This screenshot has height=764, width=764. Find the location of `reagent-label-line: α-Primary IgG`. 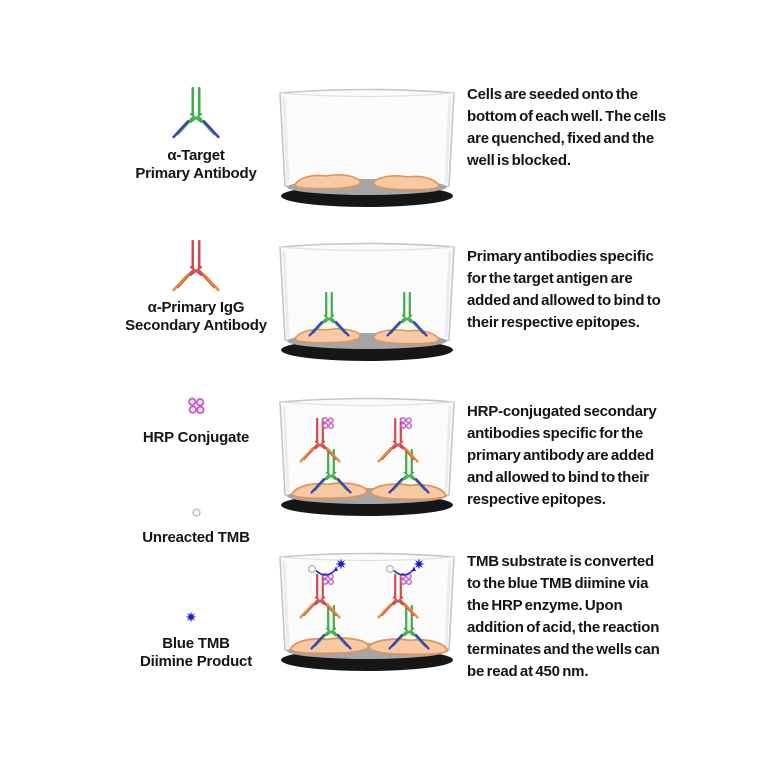

reagent-label-line: α-Primary IgG is located at coordinates (196, 307).